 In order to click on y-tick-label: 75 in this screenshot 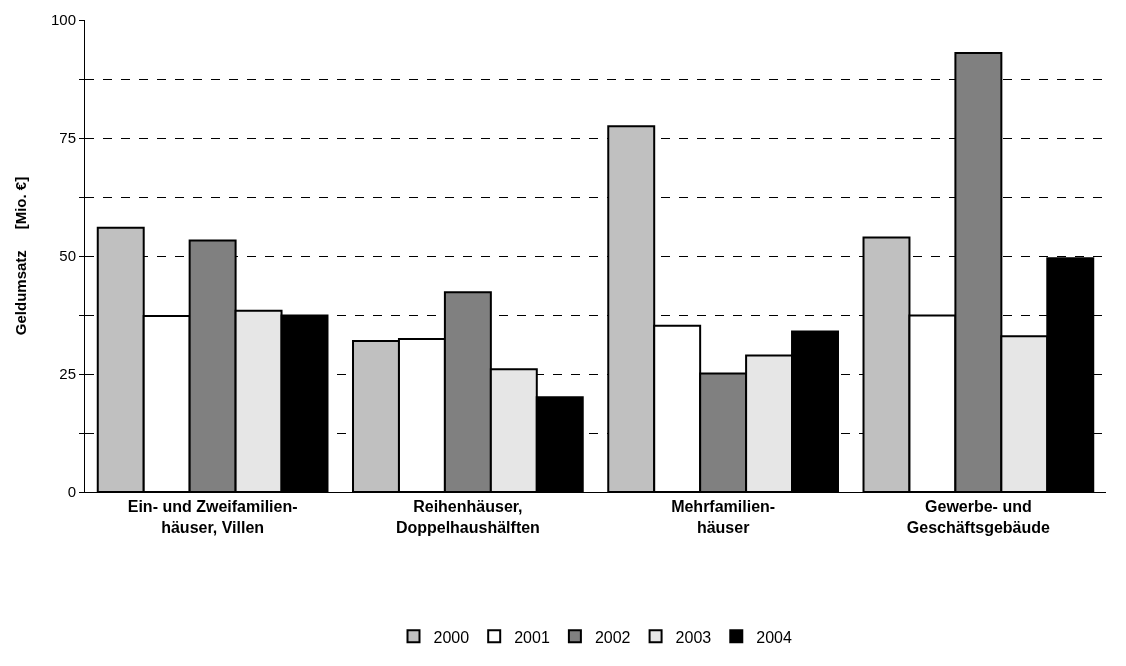, I will do `click(67, 138)`.